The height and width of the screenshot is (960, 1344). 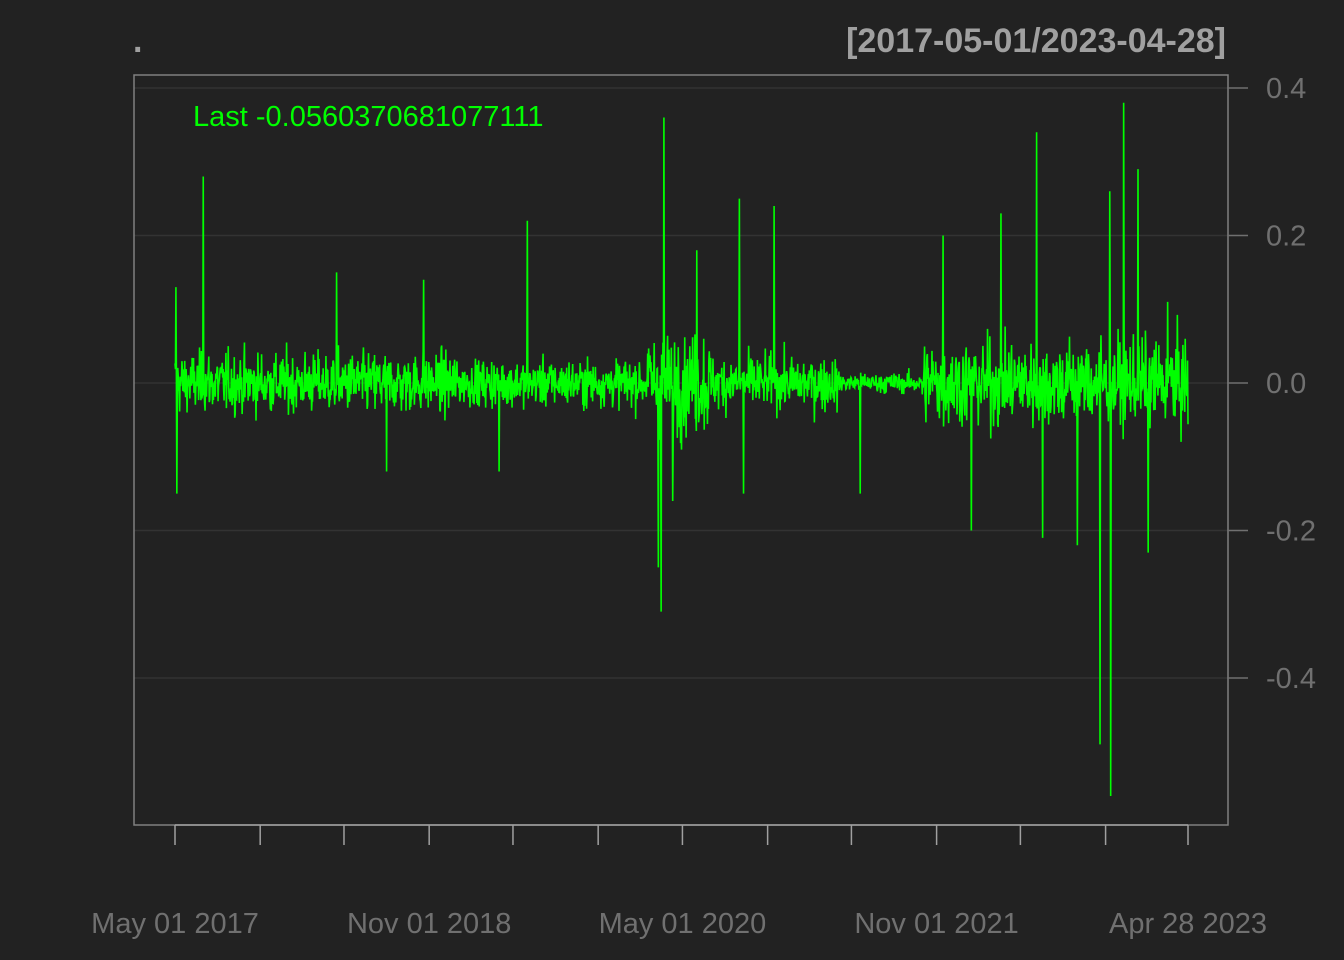 What do you see at coordinates (1188, 924) in the screenshot?
I see `x-tick-label: Apr 28 2023` at bounding box center [1188, 924].